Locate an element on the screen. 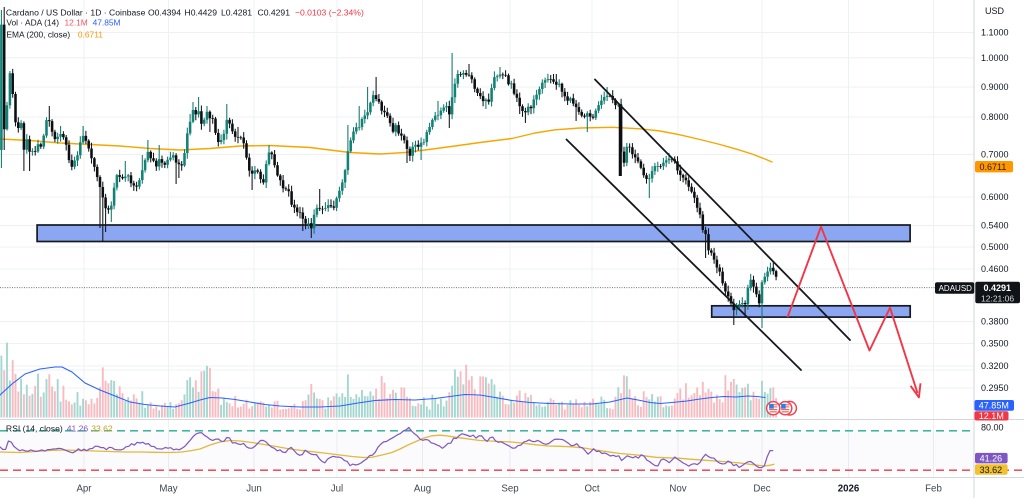  svg-text: 12:21:06 is located at coordinates (997, 298).